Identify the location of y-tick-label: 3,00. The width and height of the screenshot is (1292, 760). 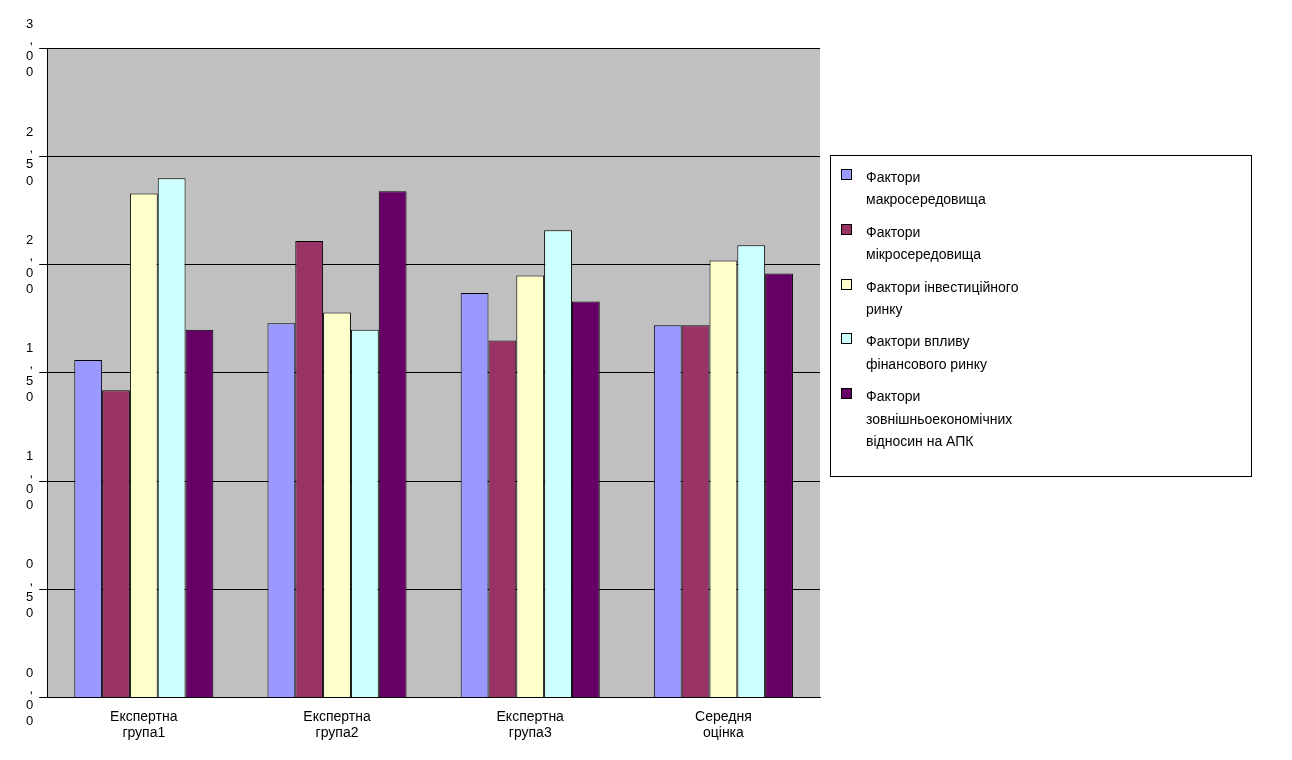
(30, 47).